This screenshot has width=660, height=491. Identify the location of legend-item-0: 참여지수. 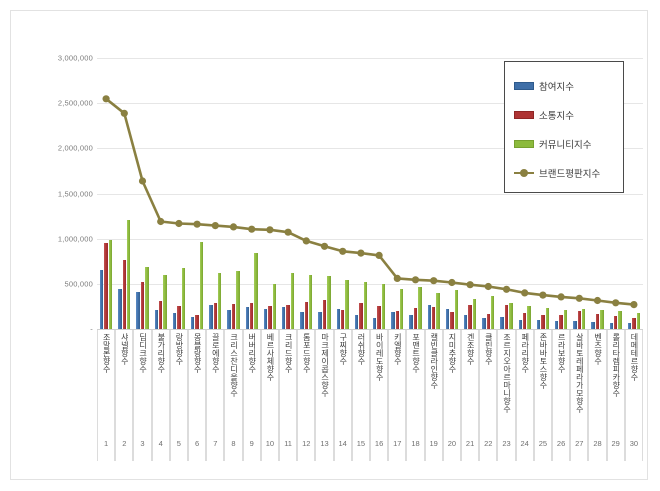
(568, 85).